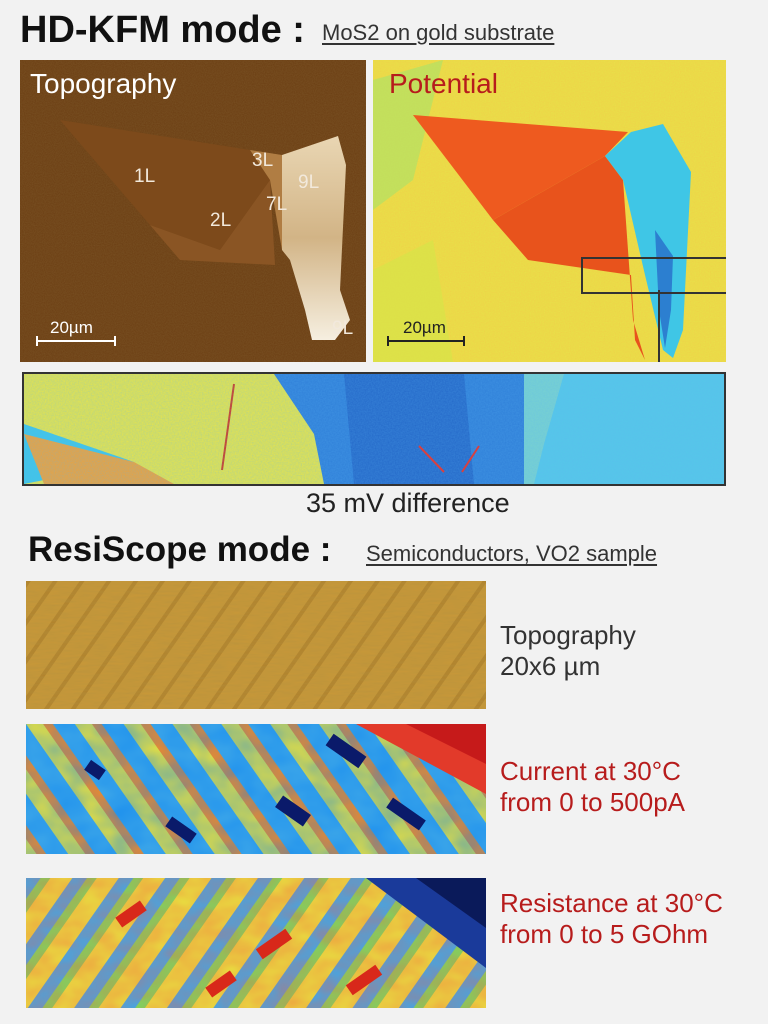 The width and height of the screenshot is (768, 1024). I want to click on resiscope-topography-caption-line: Topography, so click(568, 635).